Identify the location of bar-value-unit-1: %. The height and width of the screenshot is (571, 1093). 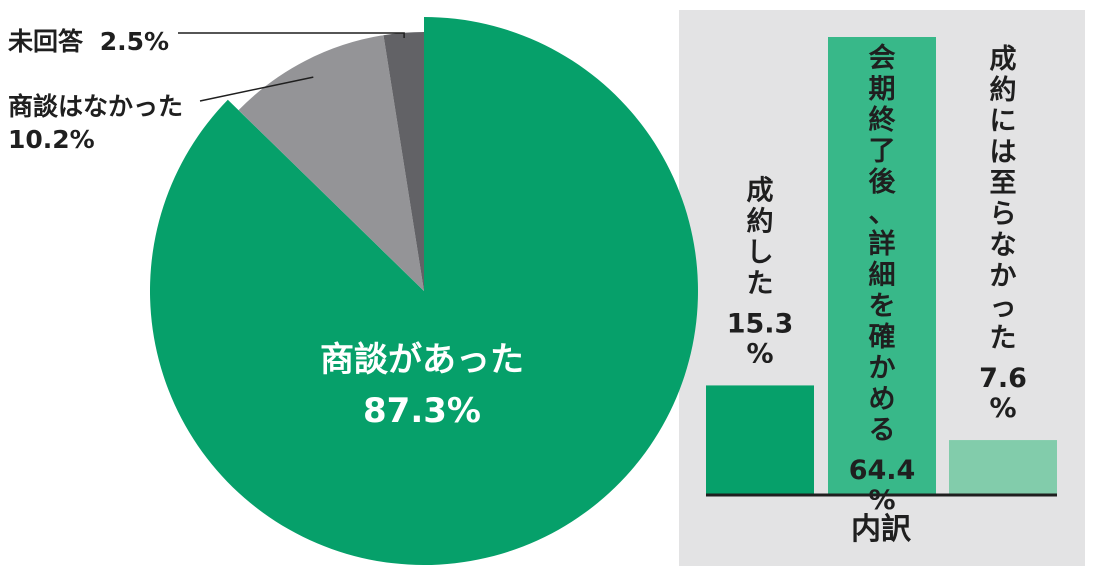
(759, 353).